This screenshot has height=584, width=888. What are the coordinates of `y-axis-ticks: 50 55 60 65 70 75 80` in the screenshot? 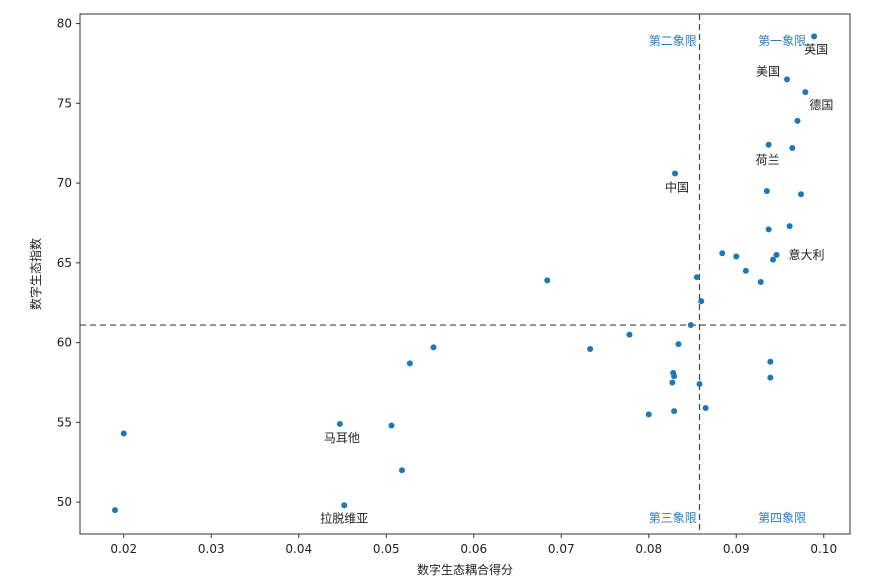 It's located at (68, 263).